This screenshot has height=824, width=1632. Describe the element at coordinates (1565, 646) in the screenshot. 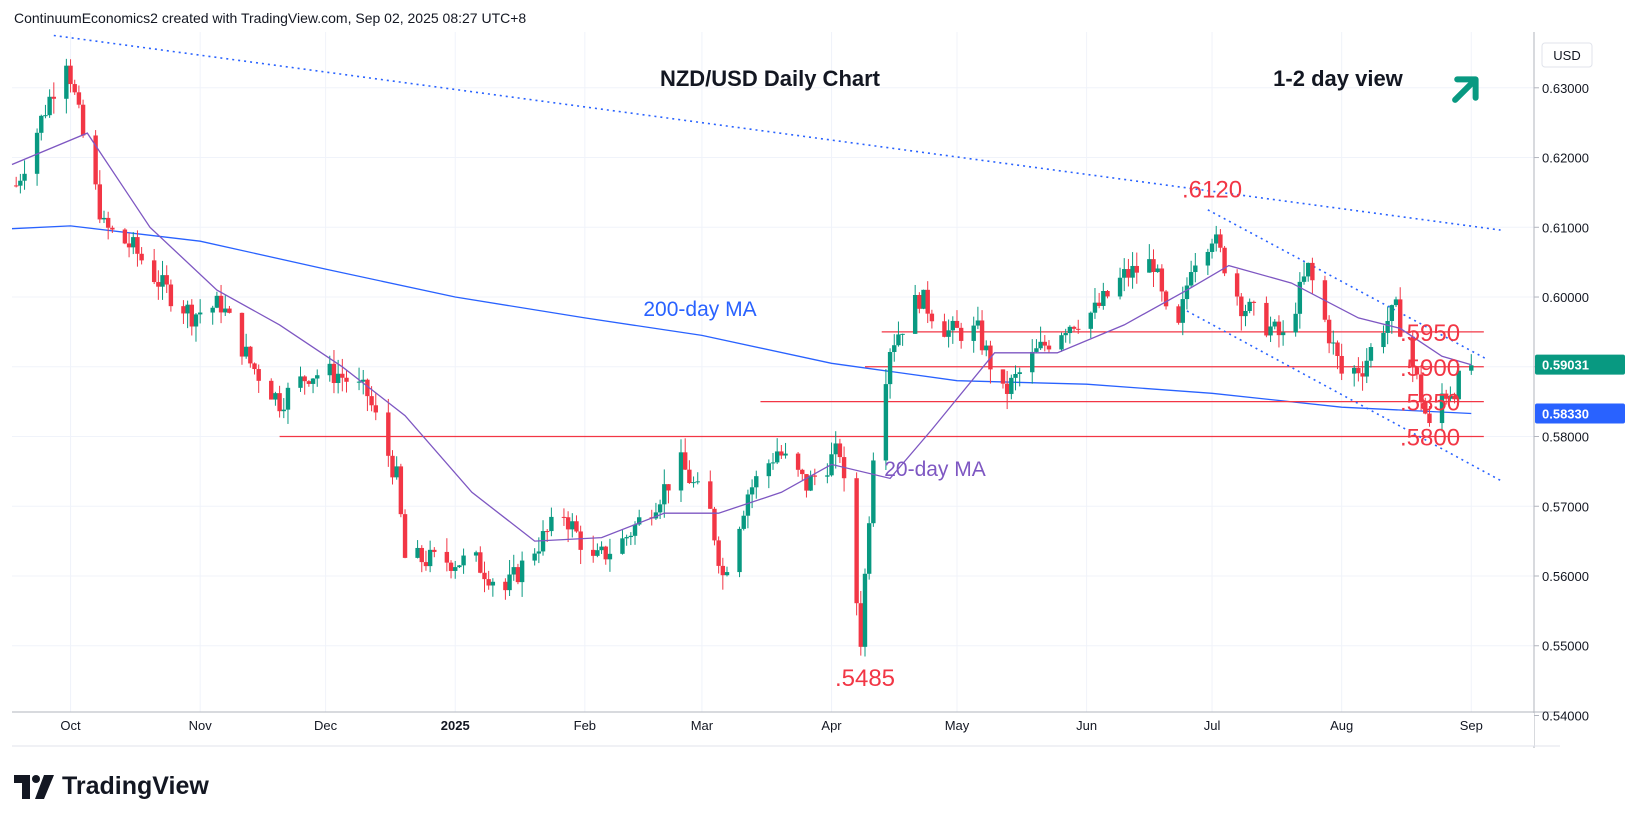

I see `price-tick-label: 0.55000` at that location.